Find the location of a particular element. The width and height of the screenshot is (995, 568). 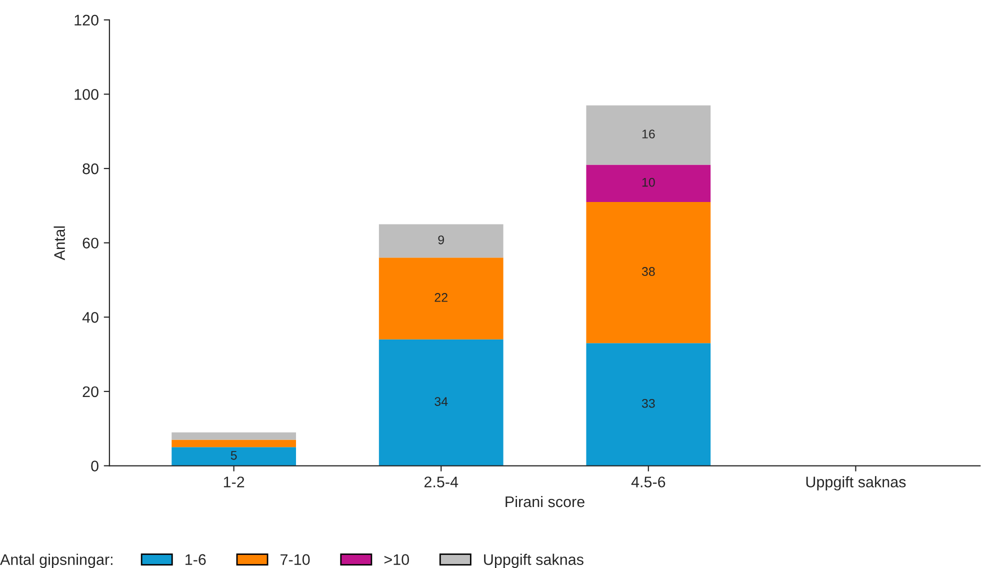

y-tick-label: 80 is located at coordinates (90, 168).